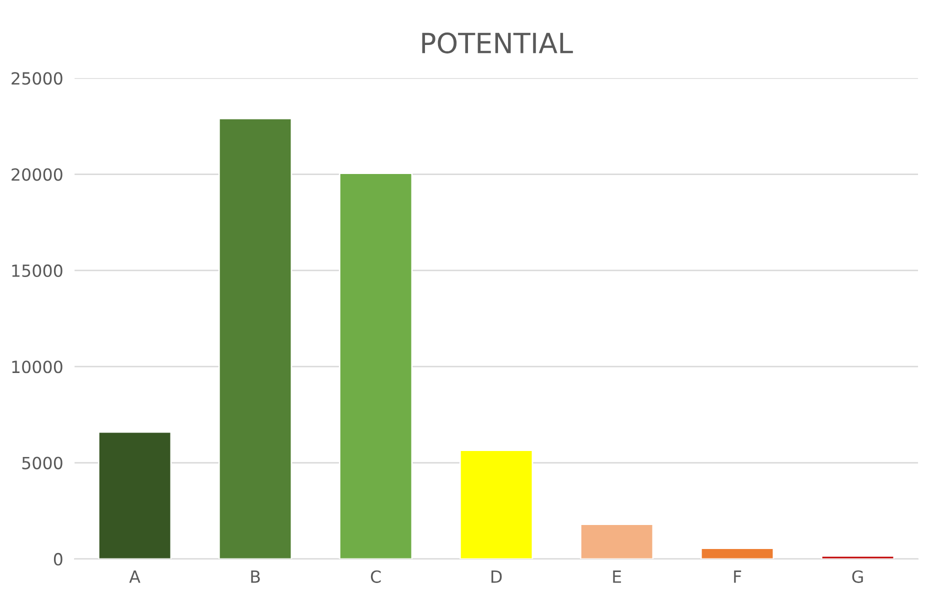  Describe the element at coordinates (42, 463) in the screenshot. I see `y-tick-label: 5000` at that location.